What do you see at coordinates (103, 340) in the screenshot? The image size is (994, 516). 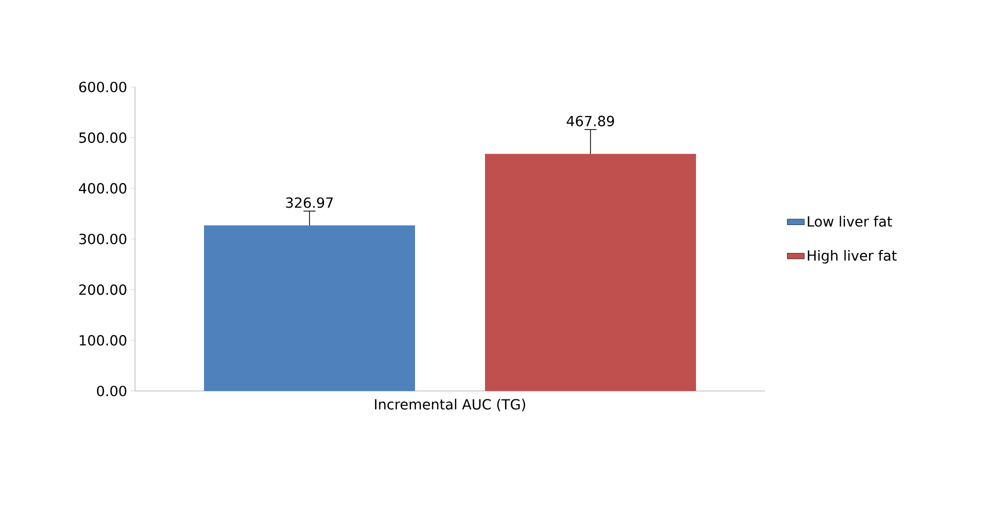 I see `y-tick-label: 100.00` at bounding box center [103, 340].